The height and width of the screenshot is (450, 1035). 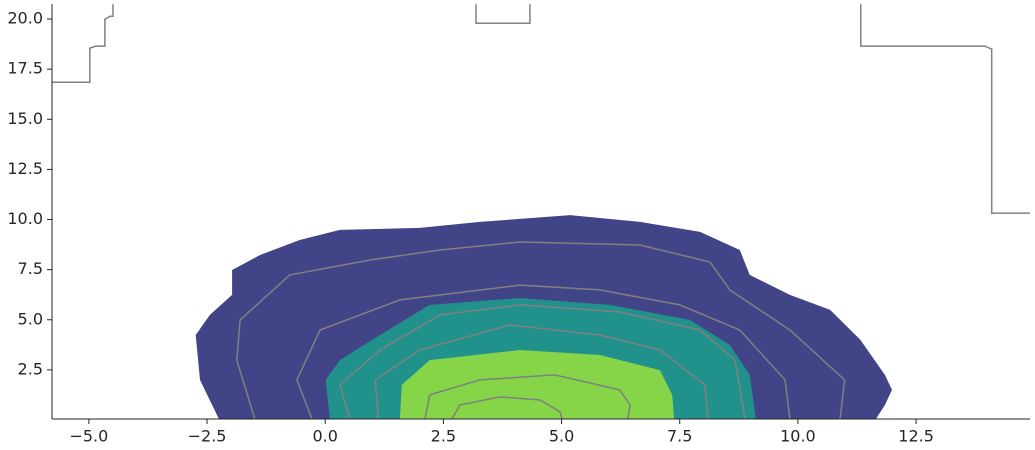 What do you see at coordinates (798, 436) in the screenshot?
I see `x-tick-label: 10.0` at bounding box center [798, 436].